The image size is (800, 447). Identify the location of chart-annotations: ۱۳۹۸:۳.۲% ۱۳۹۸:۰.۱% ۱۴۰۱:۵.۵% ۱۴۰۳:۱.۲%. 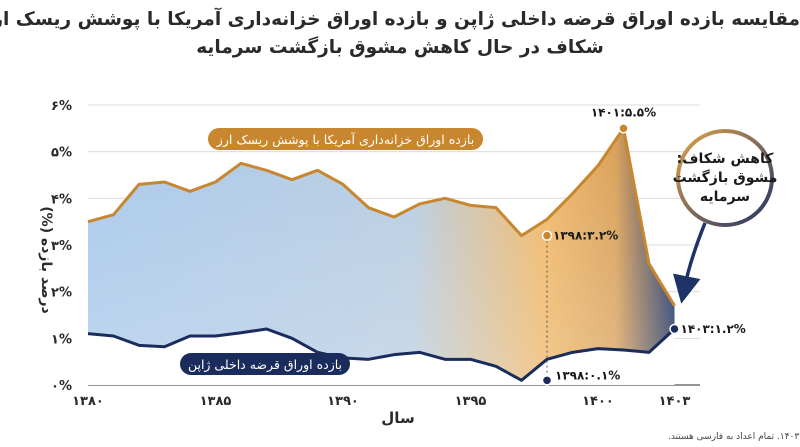
(649, 243).